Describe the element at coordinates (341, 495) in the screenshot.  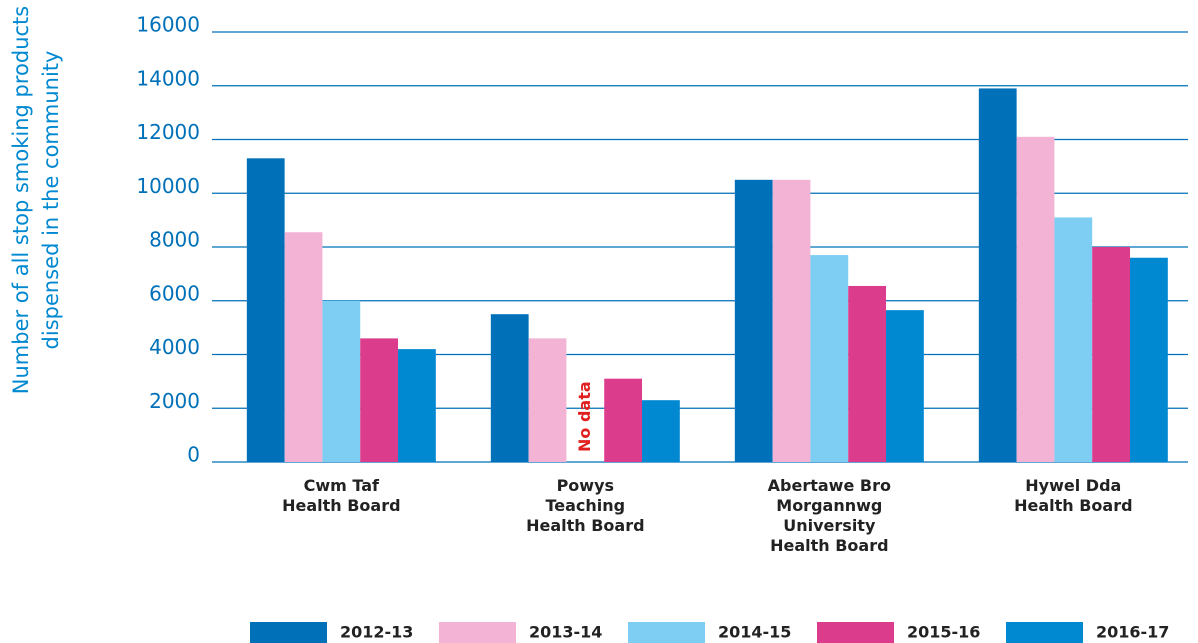
I see `x-tick-label: Cwm Taf Health Board` at that location.